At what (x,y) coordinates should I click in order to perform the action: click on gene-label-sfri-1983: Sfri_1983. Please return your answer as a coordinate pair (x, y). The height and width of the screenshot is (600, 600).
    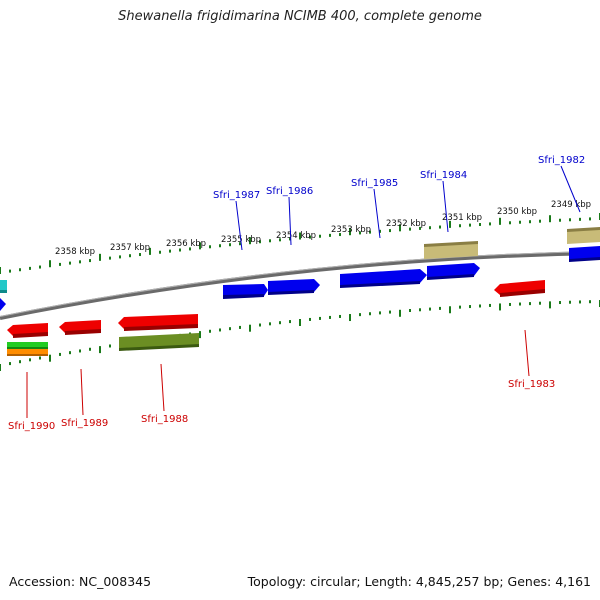
    Looking at the image, I should click on (531, 384).